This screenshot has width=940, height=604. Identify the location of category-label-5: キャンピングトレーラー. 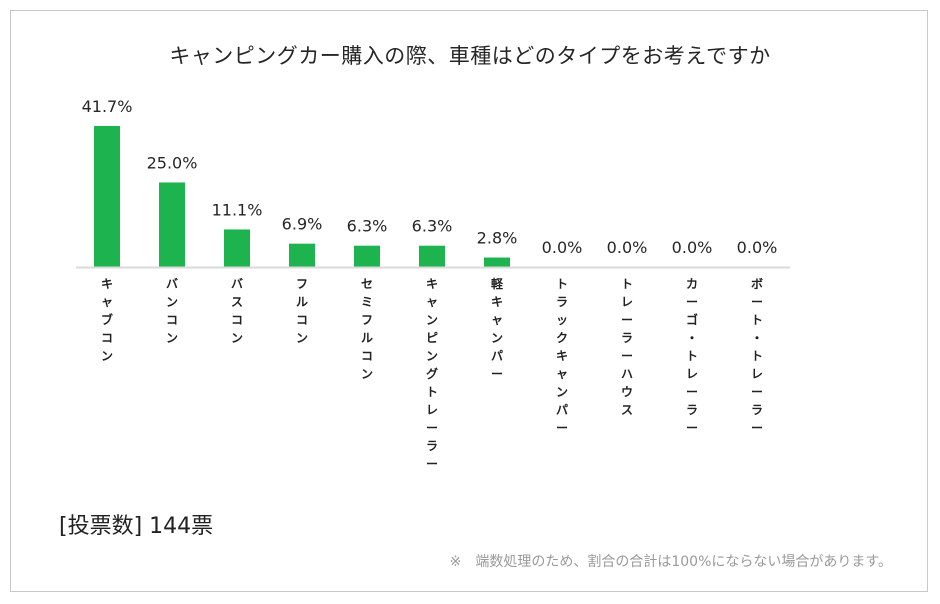
(432, 374).